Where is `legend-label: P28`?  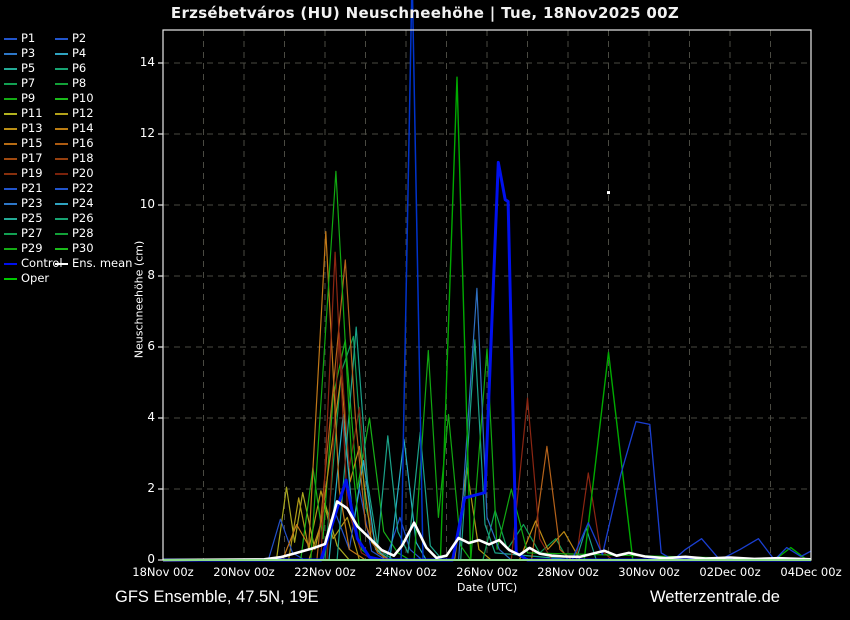
legend-label: P28 is located at coordinates (83, 233).